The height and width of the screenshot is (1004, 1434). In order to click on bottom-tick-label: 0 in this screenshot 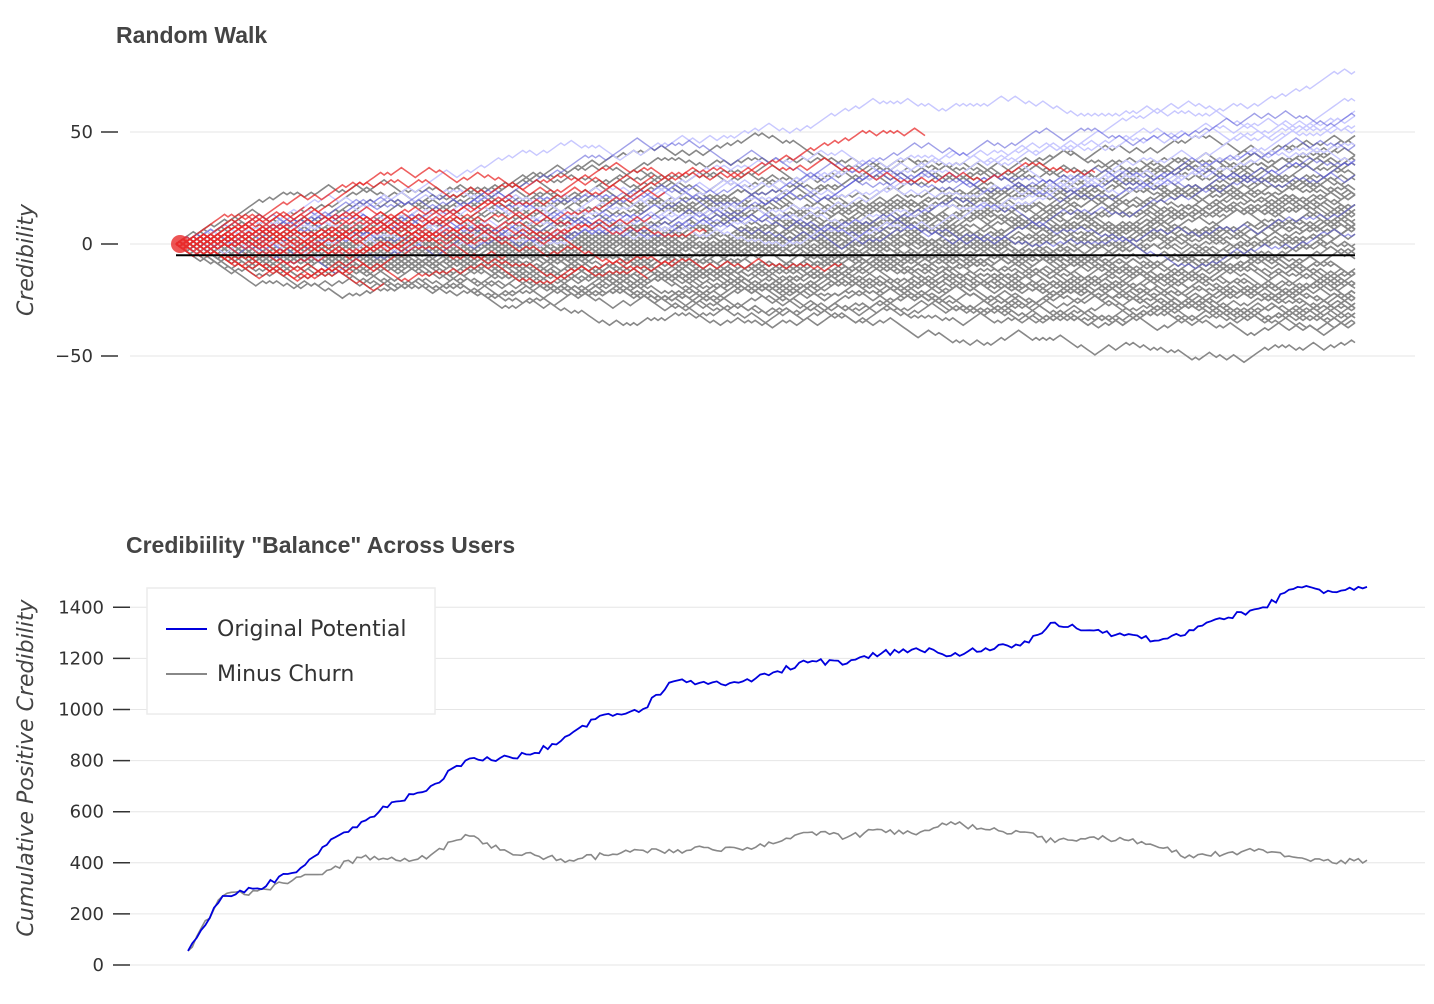, I will do `click(98, 965)`.